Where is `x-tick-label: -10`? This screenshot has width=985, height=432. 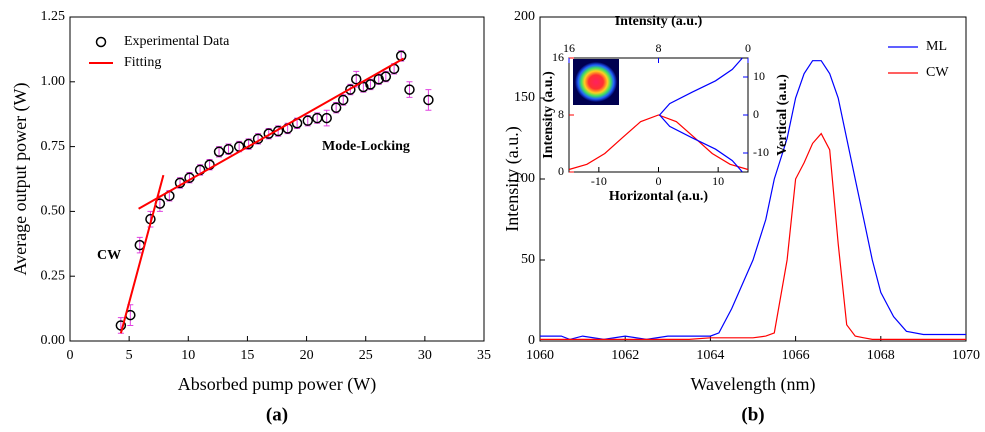
x-tick-label: -10 is located at coordinates (599, 181).